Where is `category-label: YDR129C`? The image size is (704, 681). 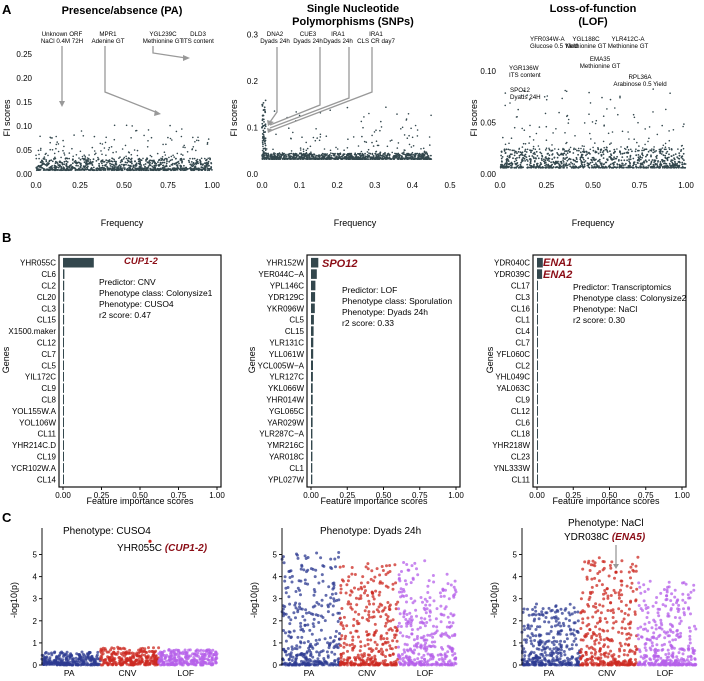 category-label: YDR129C is located at coordinates (286, 297).